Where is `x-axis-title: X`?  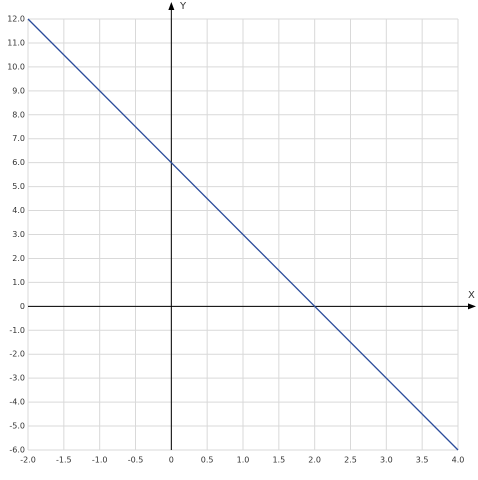 x-axis-title: X is located at coordinates (471, 295).